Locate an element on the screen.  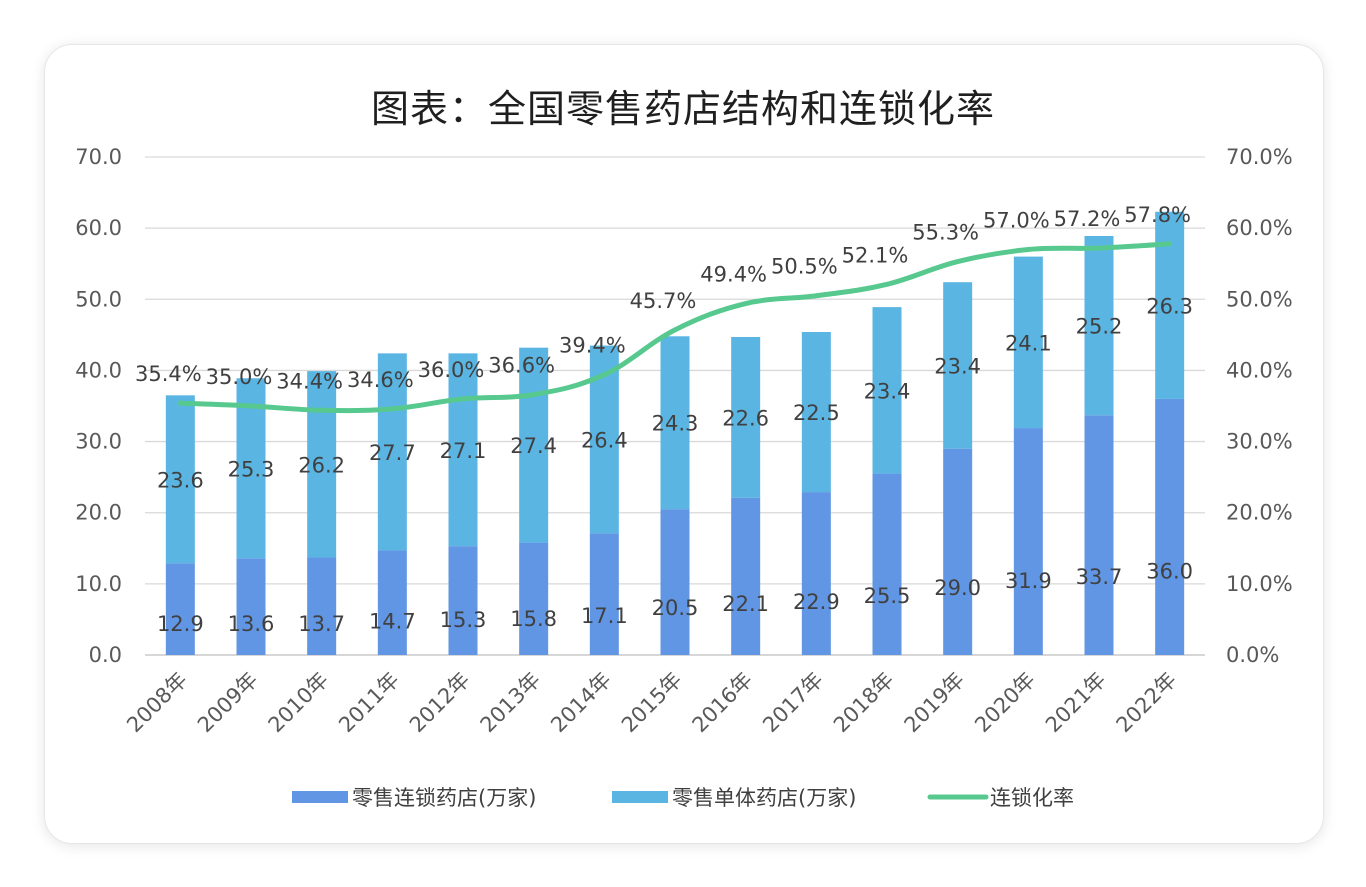
x-tick-label: 2013年 is located at coordinates (511, 703).